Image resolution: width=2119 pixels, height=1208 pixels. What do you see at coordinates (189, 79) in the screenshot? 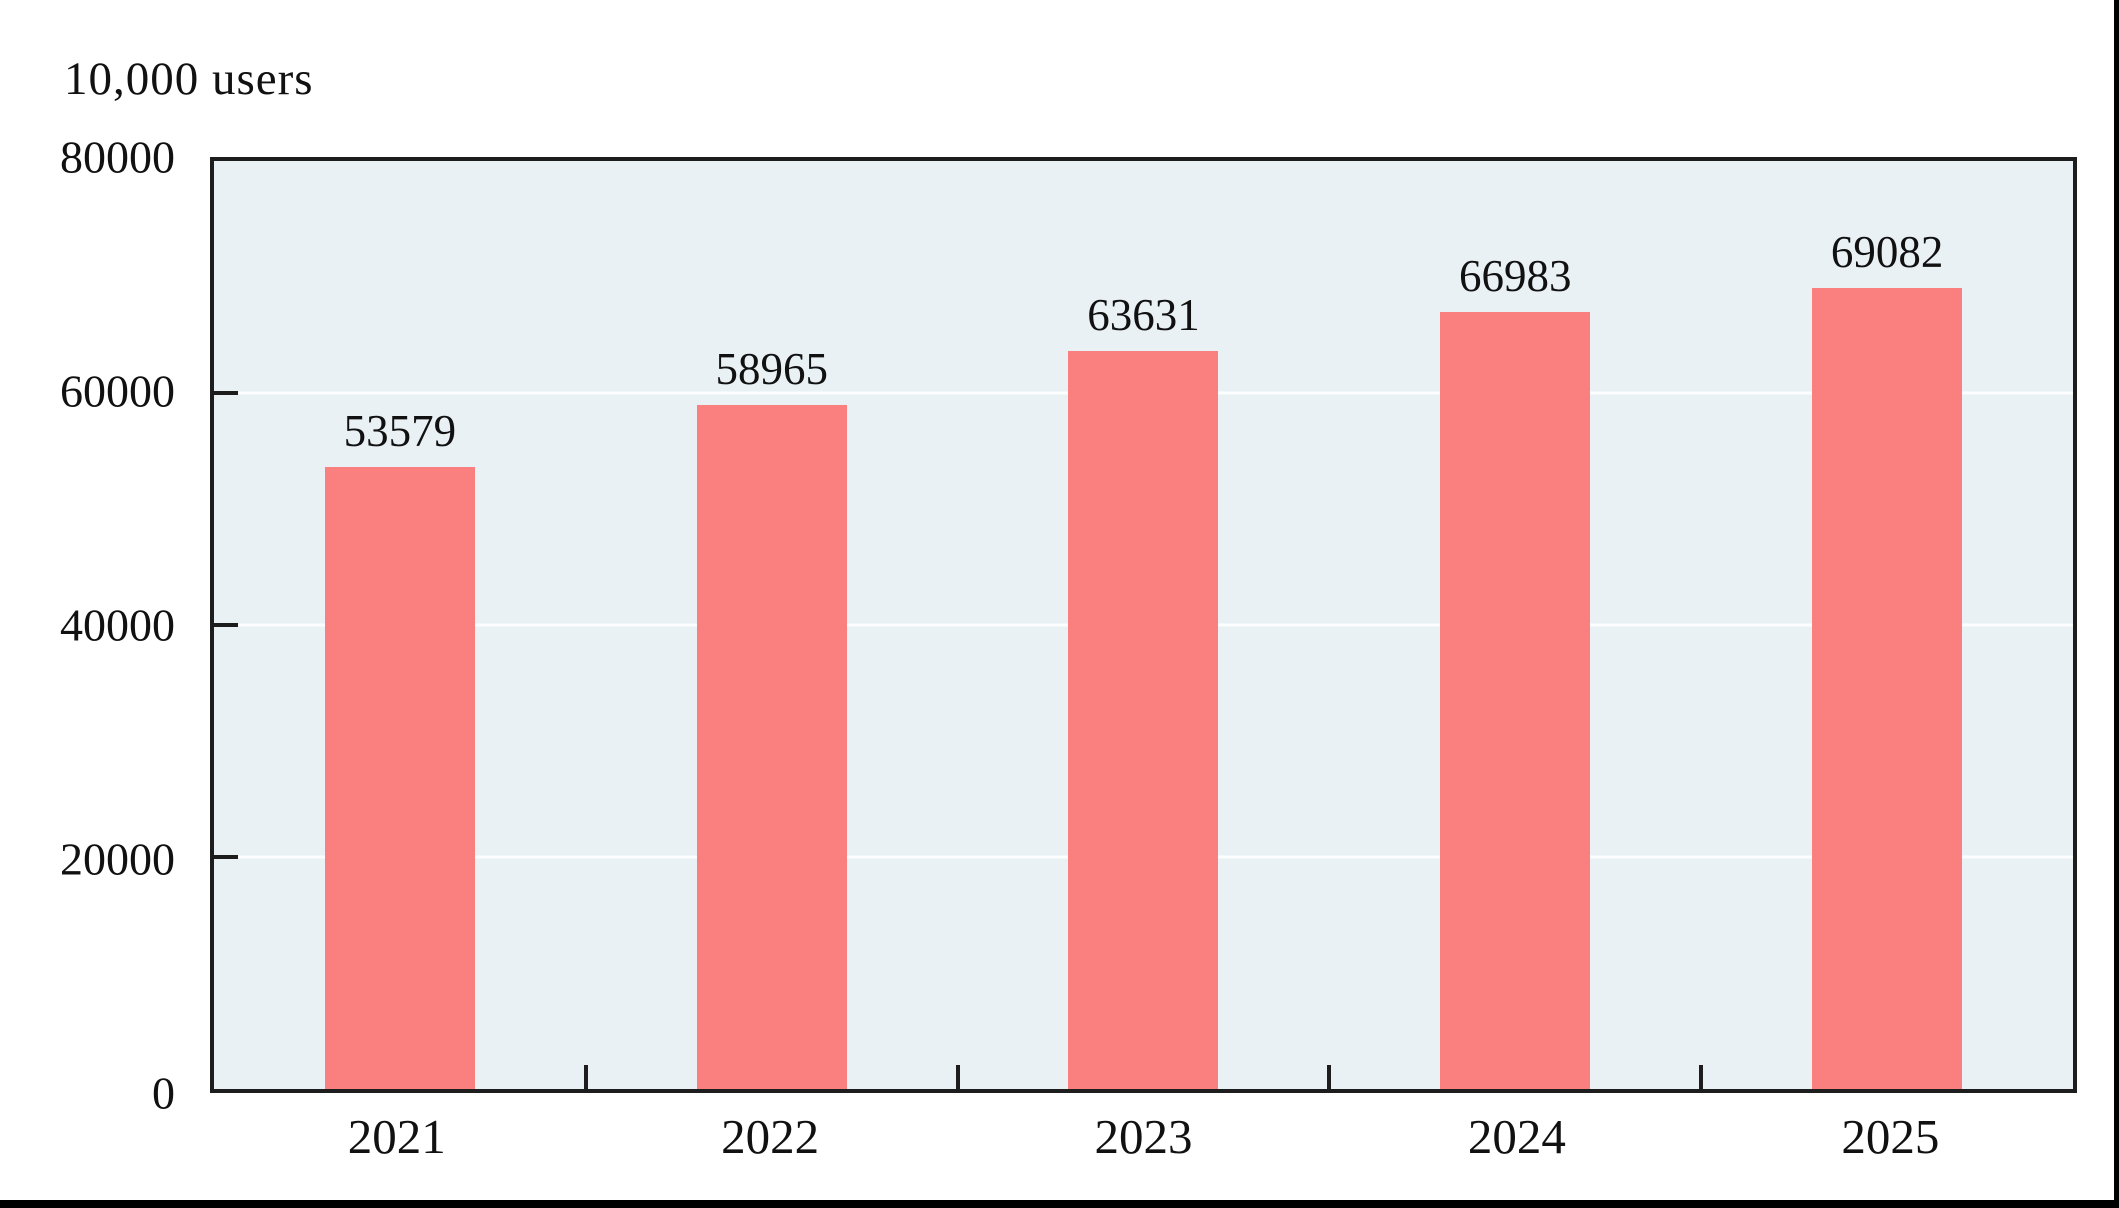
I see `chart-axis-unit-title: 10,000 users` at bounding box center [189, 79].